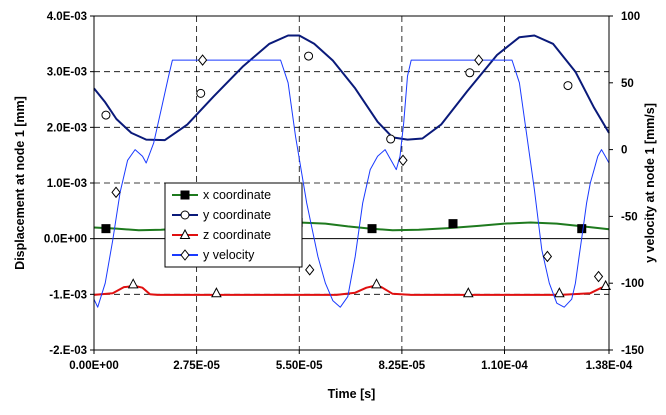 This screenshot has width=666, height=415. What do you see at coordinates (20, 183) in the screenshot?
I see `left-y-axis-title: Displacement at node 1 [mm]` at bounding box center [20, 183].